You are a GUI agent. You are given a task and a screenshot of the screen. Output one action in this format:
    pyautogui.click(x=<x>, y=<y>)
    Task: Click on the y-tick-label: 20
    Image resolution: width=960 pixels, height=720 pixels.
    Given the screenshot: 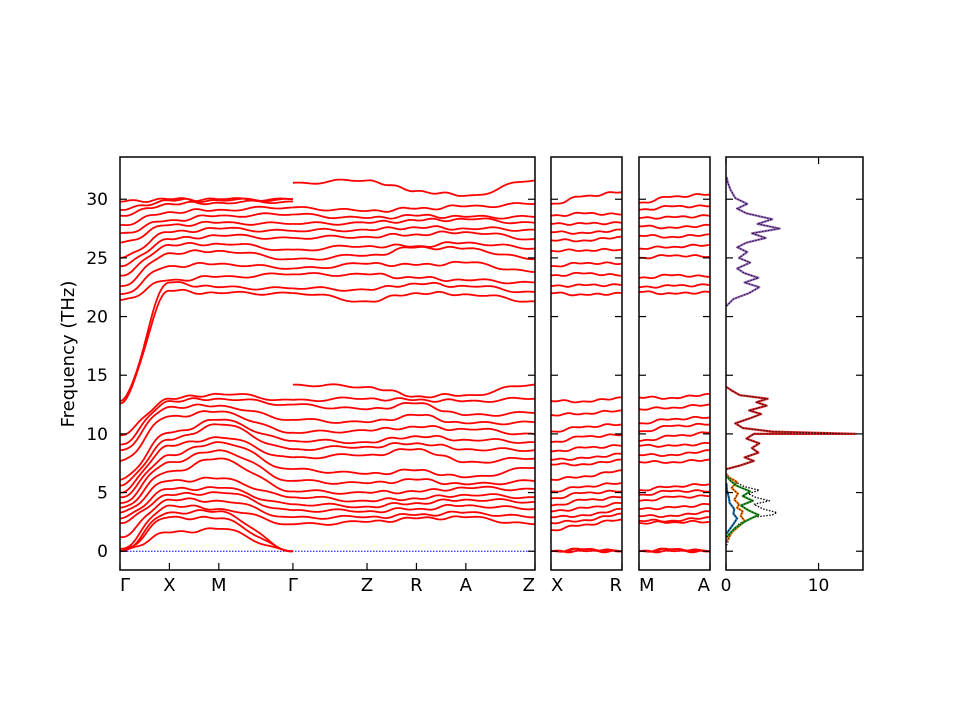 What is the action you would take?
    pyautogui.click(x=97, y=318)
    